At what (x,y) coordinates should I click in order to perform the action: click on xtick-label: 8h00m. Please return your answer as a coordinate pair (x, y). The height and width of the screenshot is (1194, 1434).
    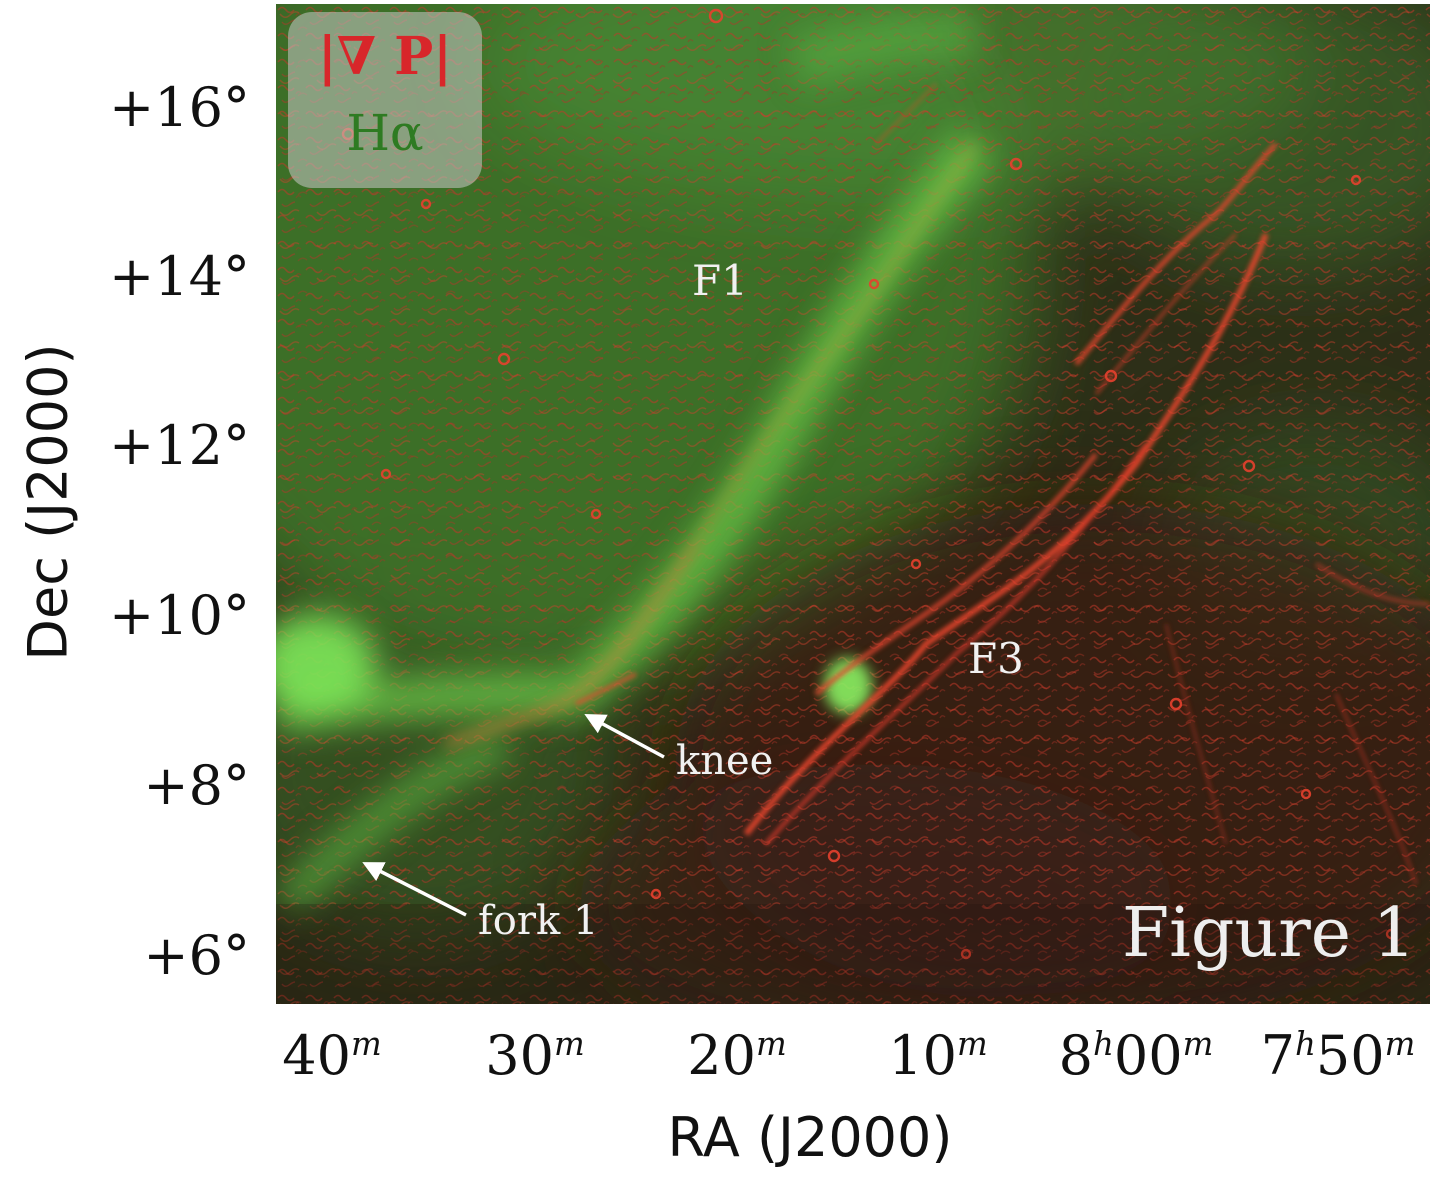
    Looking at the image, I should click on (1136, 1055).